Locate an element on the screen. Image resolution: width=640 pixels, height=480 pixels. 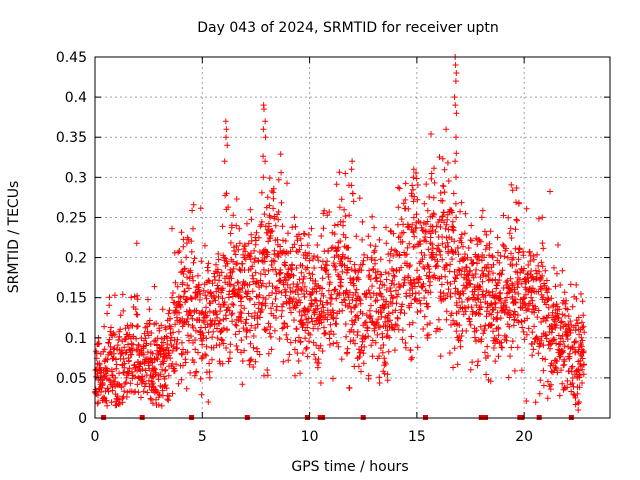
y-tick-label: 0.25 is located at coordinates (71, 218).